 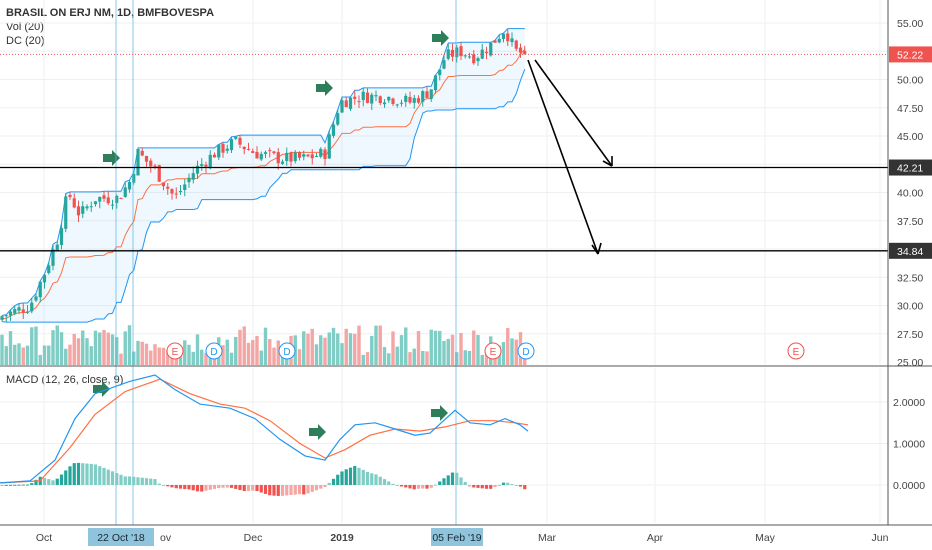 What do you see at coordinates (264, 431) in the screenshot?
I see `macd-signal-line` at bounding box center [264, 431].